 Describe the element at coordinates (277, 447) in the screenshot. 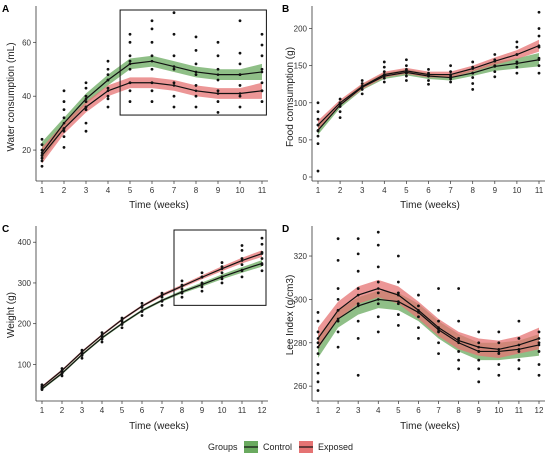

I see `legend-label-control: Control` at that location.